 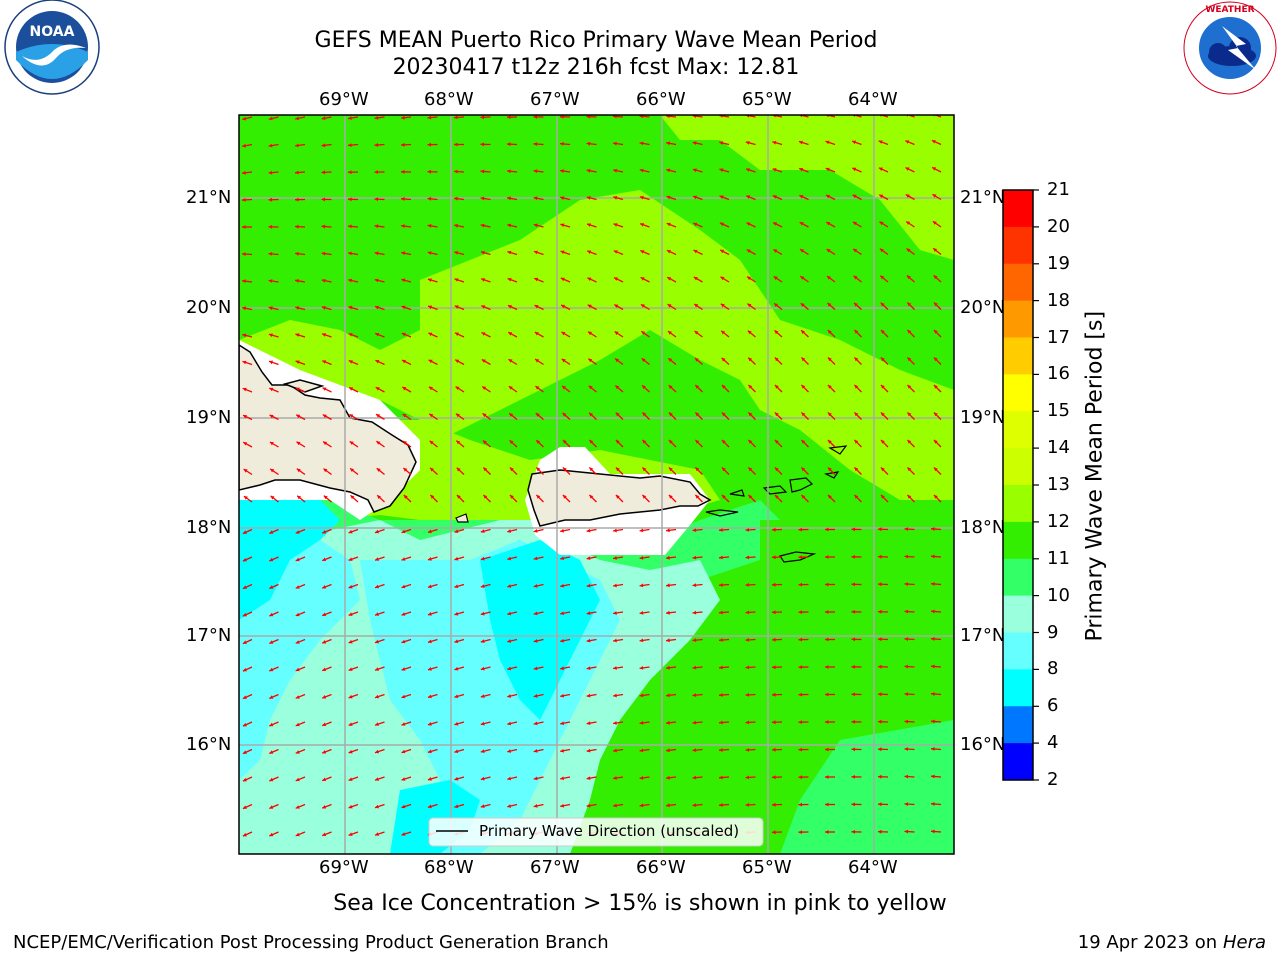 I want to click on wave-arrow, so click(x=803, y=116).